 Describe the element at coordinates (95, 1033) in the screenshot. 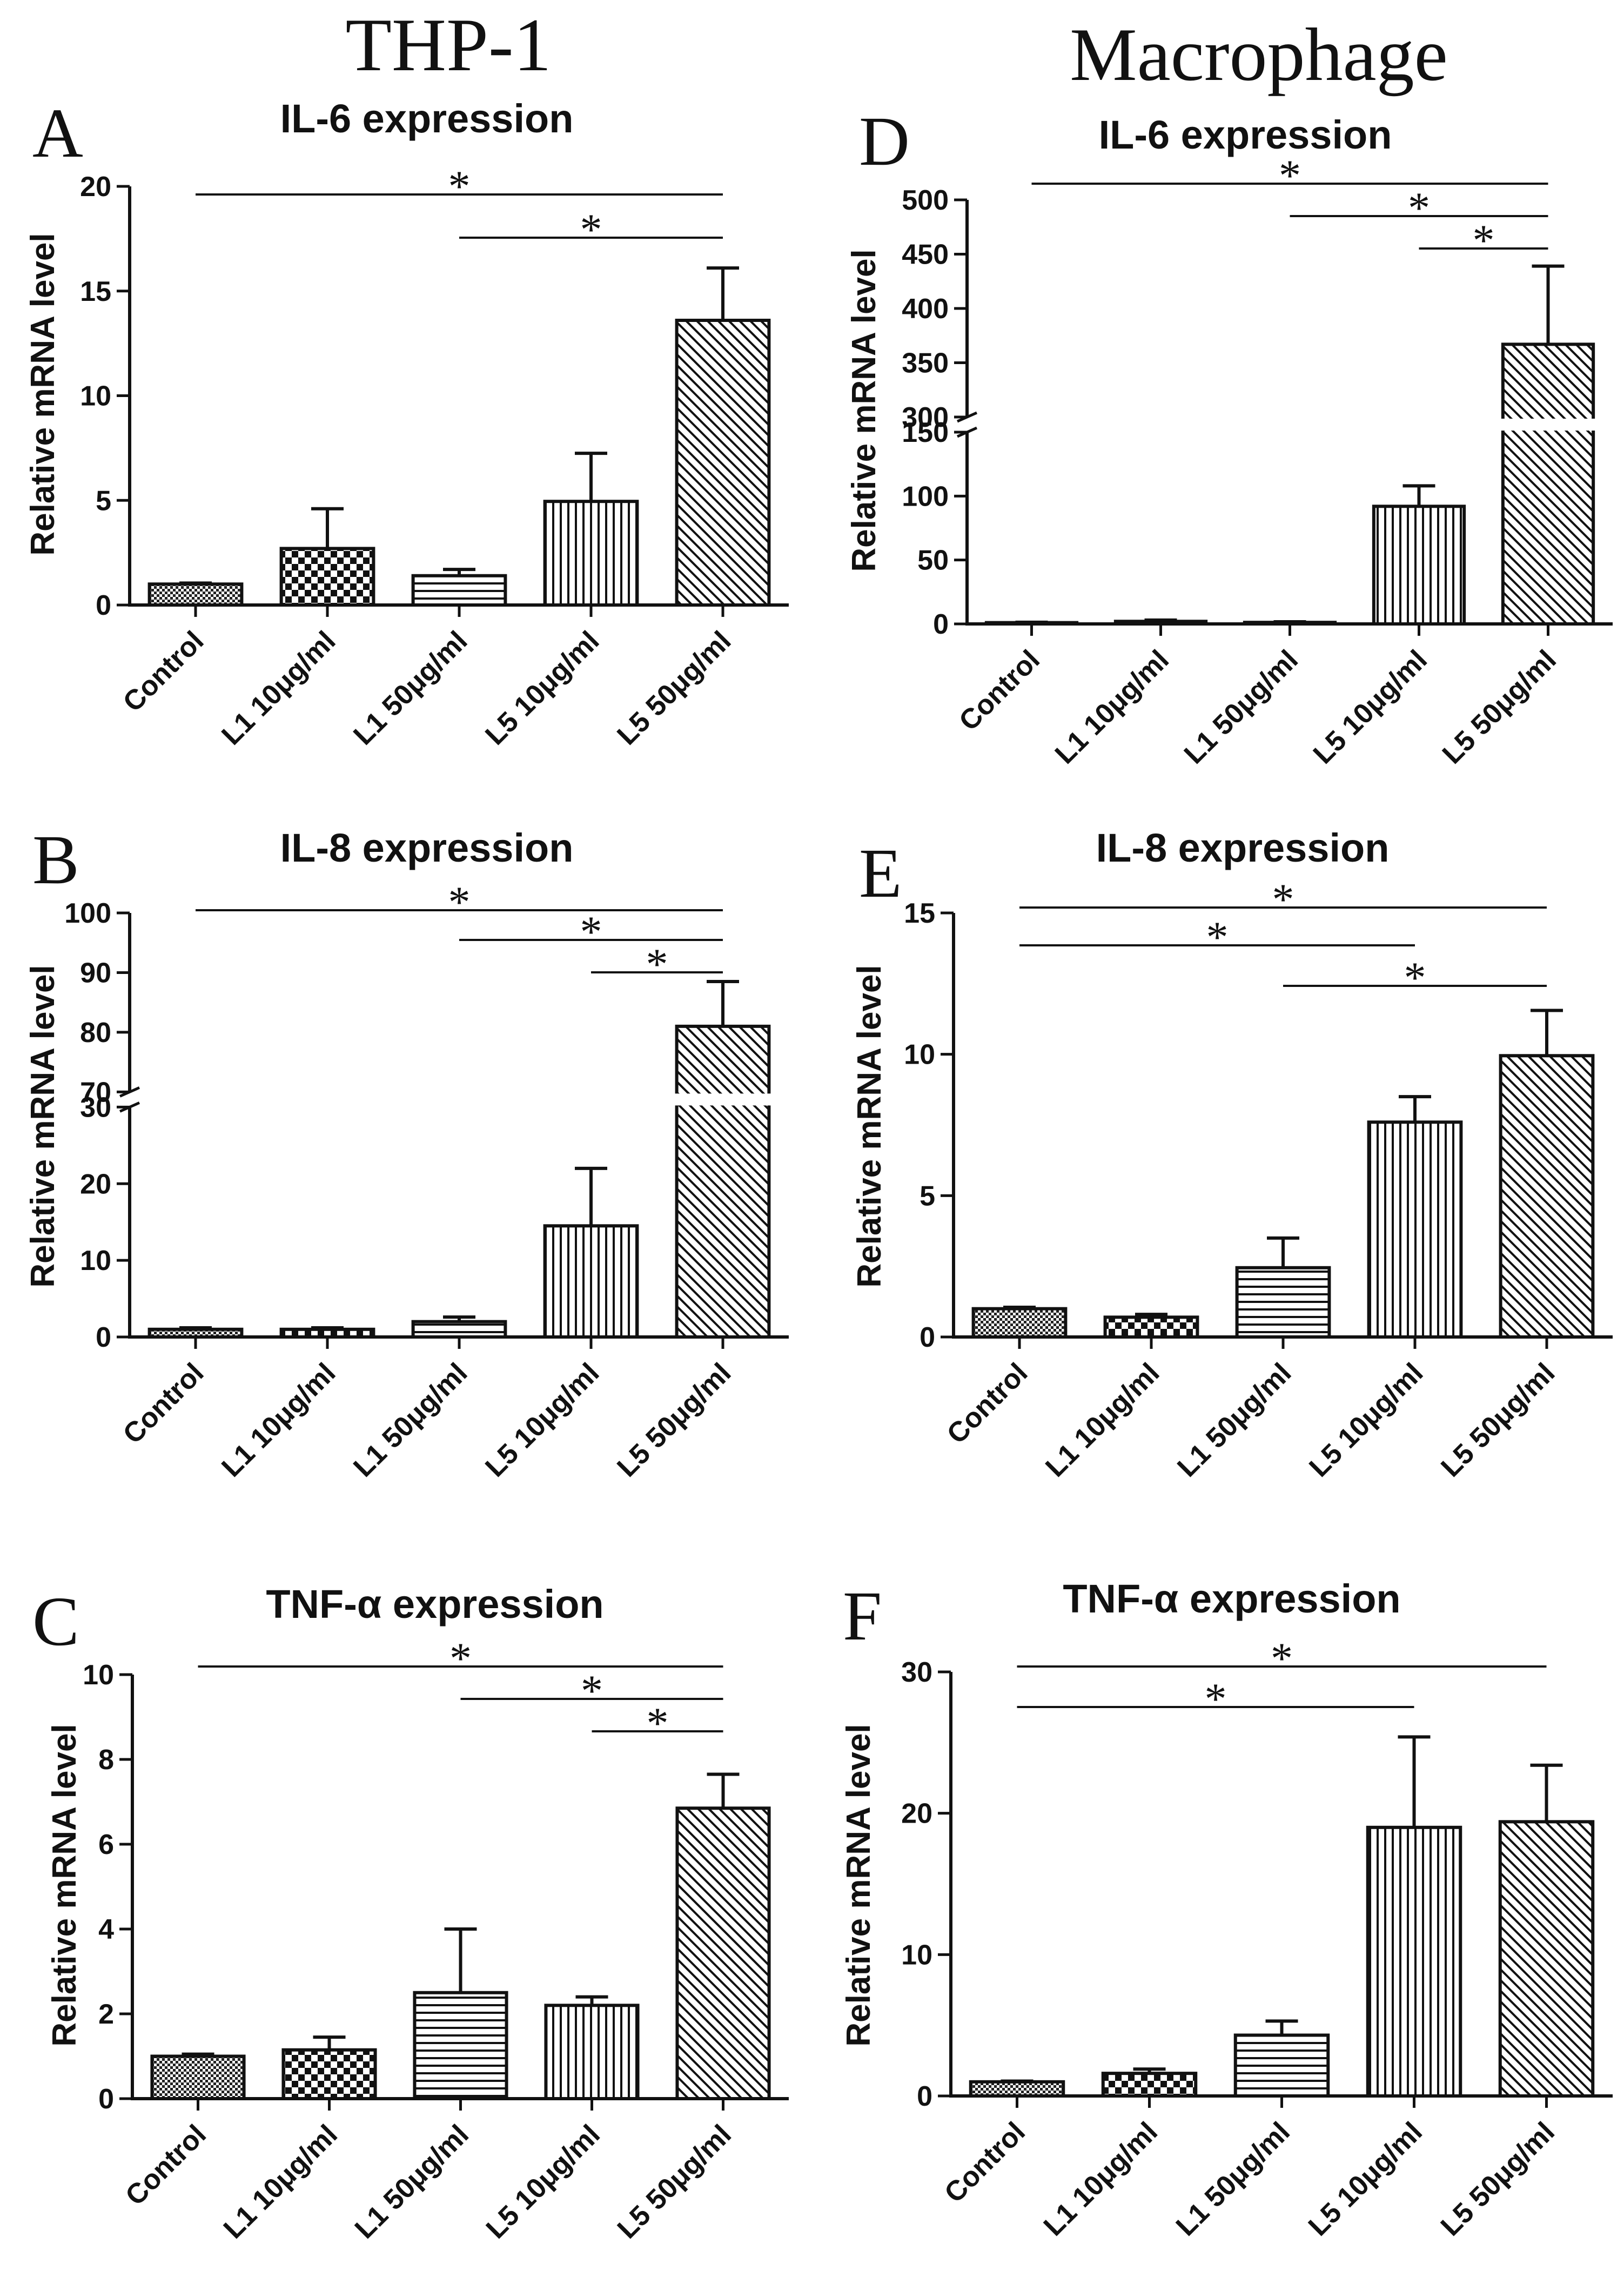

I see `y-tick-label: 80` at that location.